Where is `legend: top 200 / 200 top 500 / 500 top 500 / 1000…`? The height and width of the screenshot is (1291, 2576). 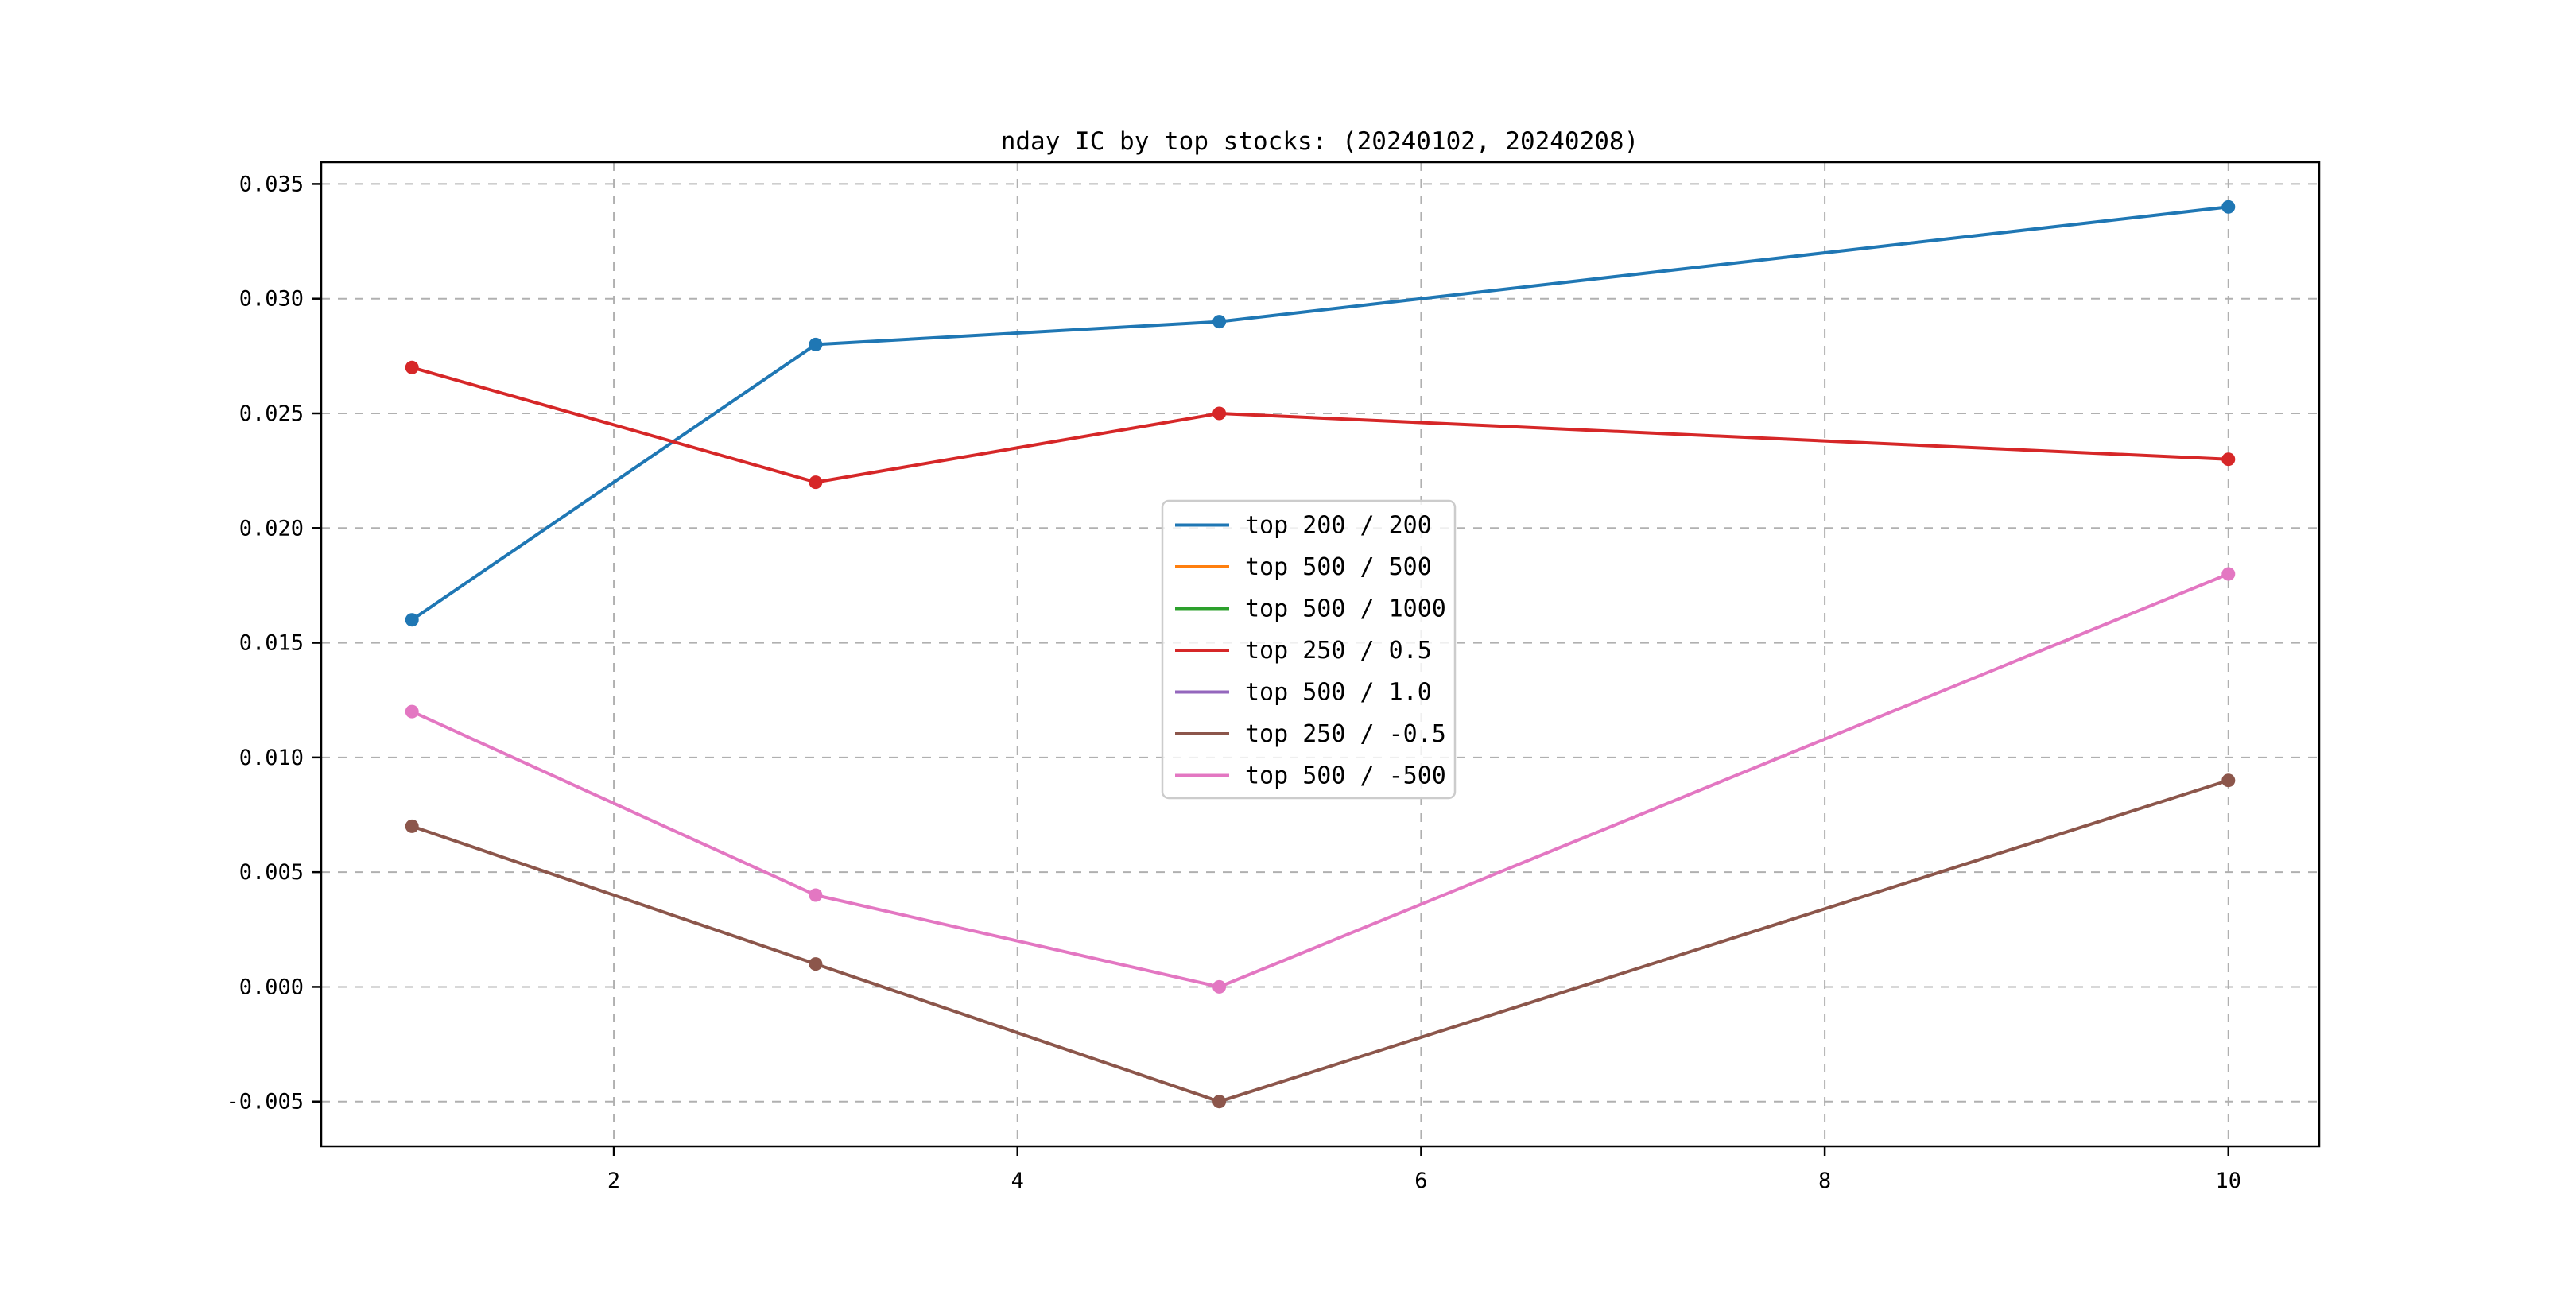 legend: top 200 / 200 top 500 / 500 top 500 / 1000… is located at coordinates (1309, 649).